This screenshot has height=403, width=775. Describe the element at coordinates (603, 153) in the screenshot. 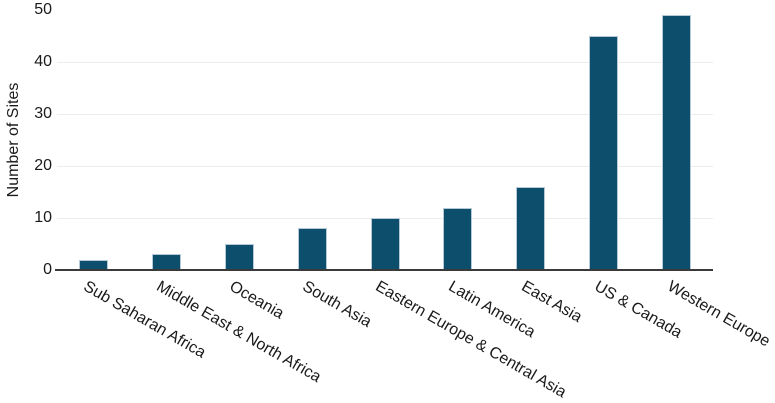

I see `bar-us-canada` at that location.